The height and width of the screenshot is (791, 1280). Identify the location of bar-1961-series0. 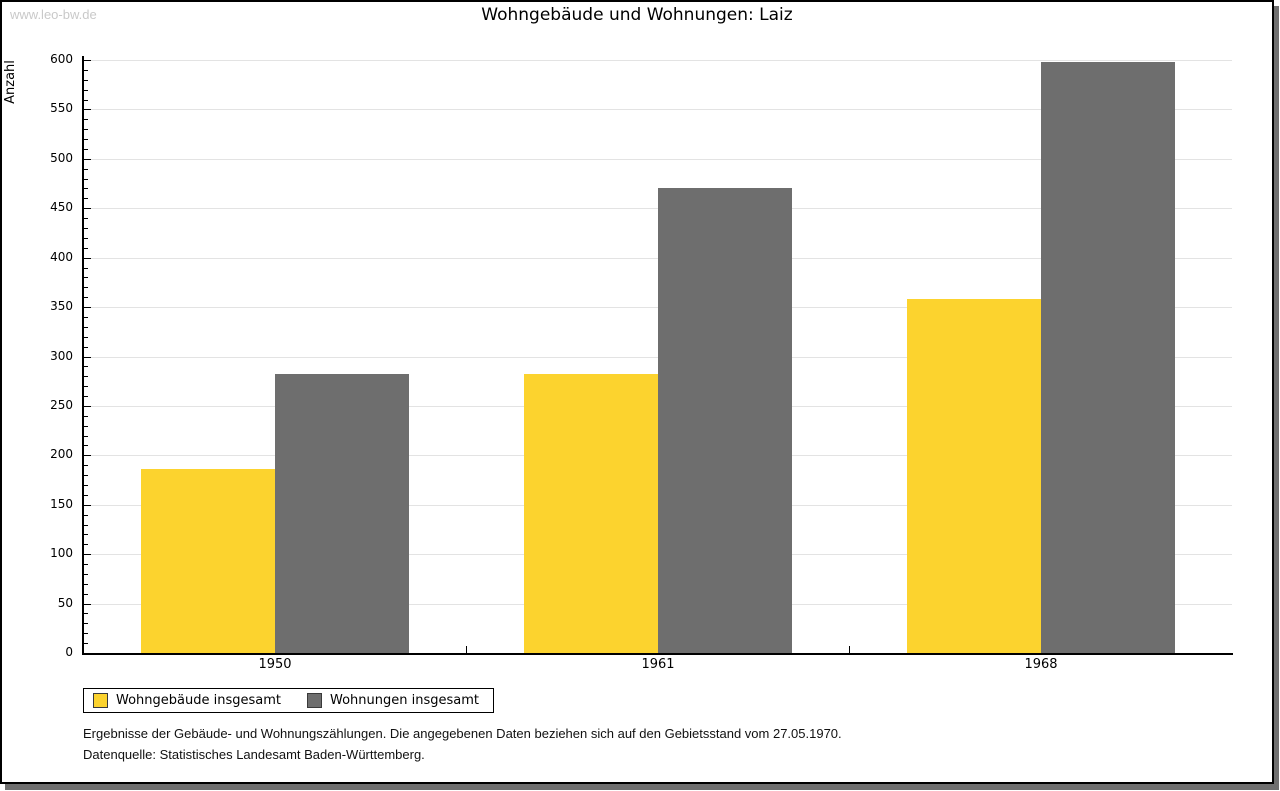
(591, 513).